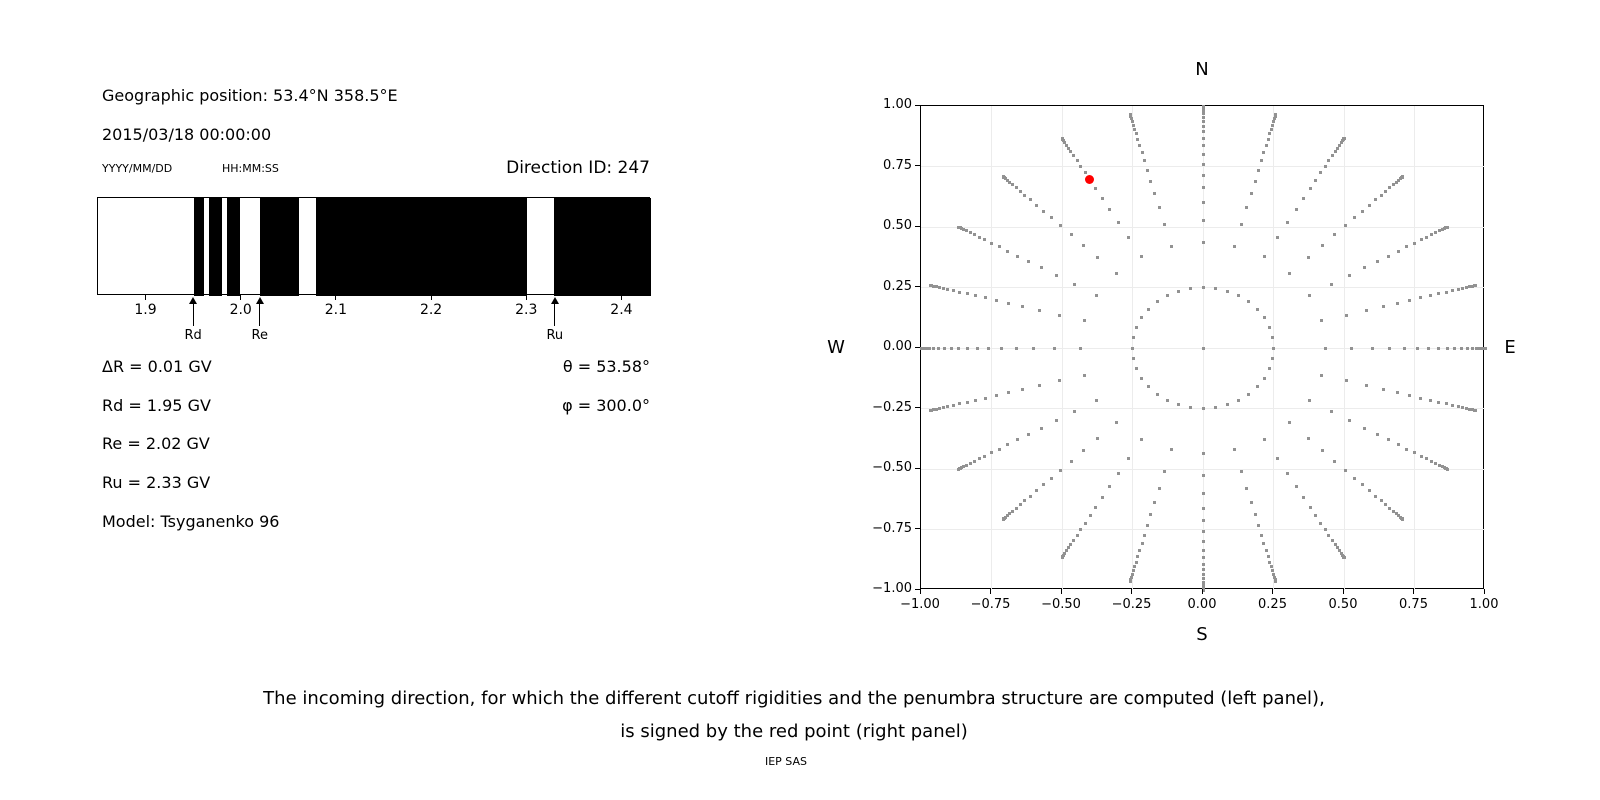  I want to click on geographic-position-text: Geographic position: 53.4°N 358.5°E, so click(250, 95).